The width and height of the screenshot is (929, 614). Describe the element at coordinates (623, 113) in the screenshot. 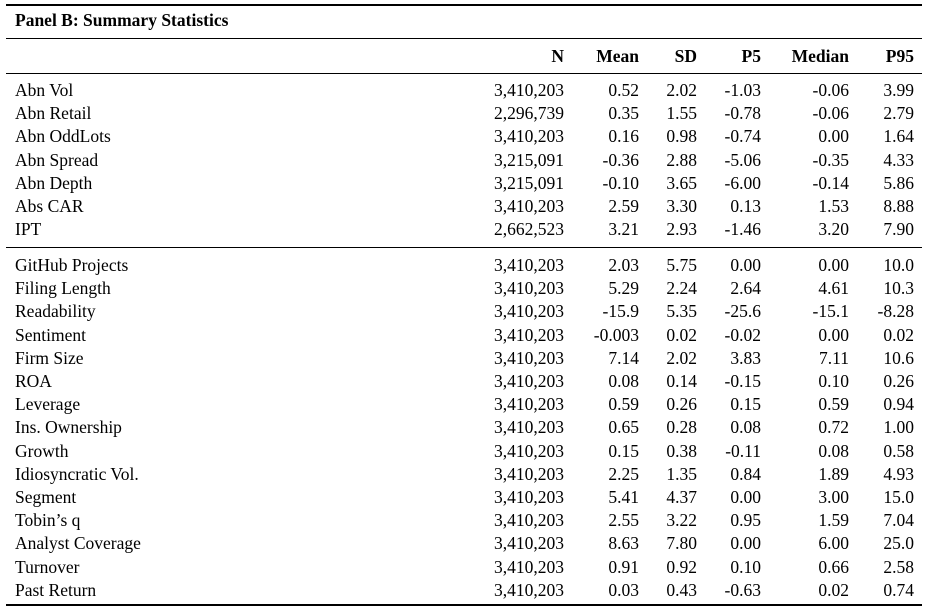

I see `cell-mean: 0.35` at that location.